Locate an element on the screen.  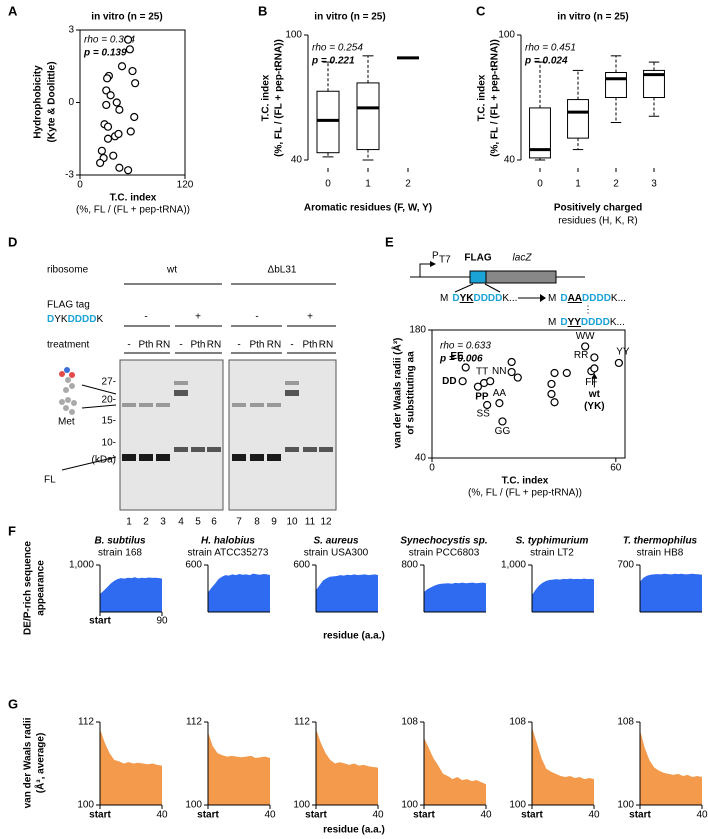
annotation: p = 0.221 is located at coordinates (333, 61).